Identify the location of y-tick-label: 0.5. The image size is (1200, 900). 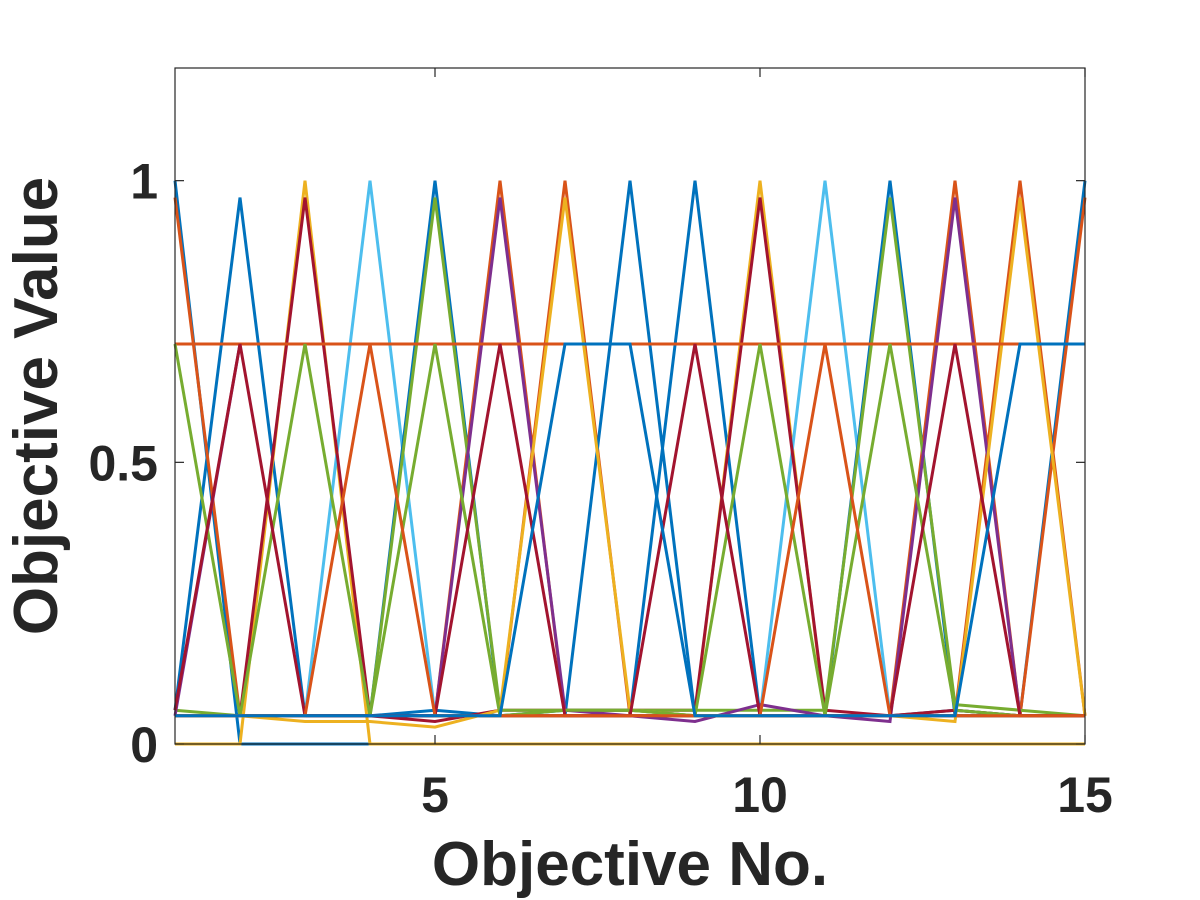
(123, 463).